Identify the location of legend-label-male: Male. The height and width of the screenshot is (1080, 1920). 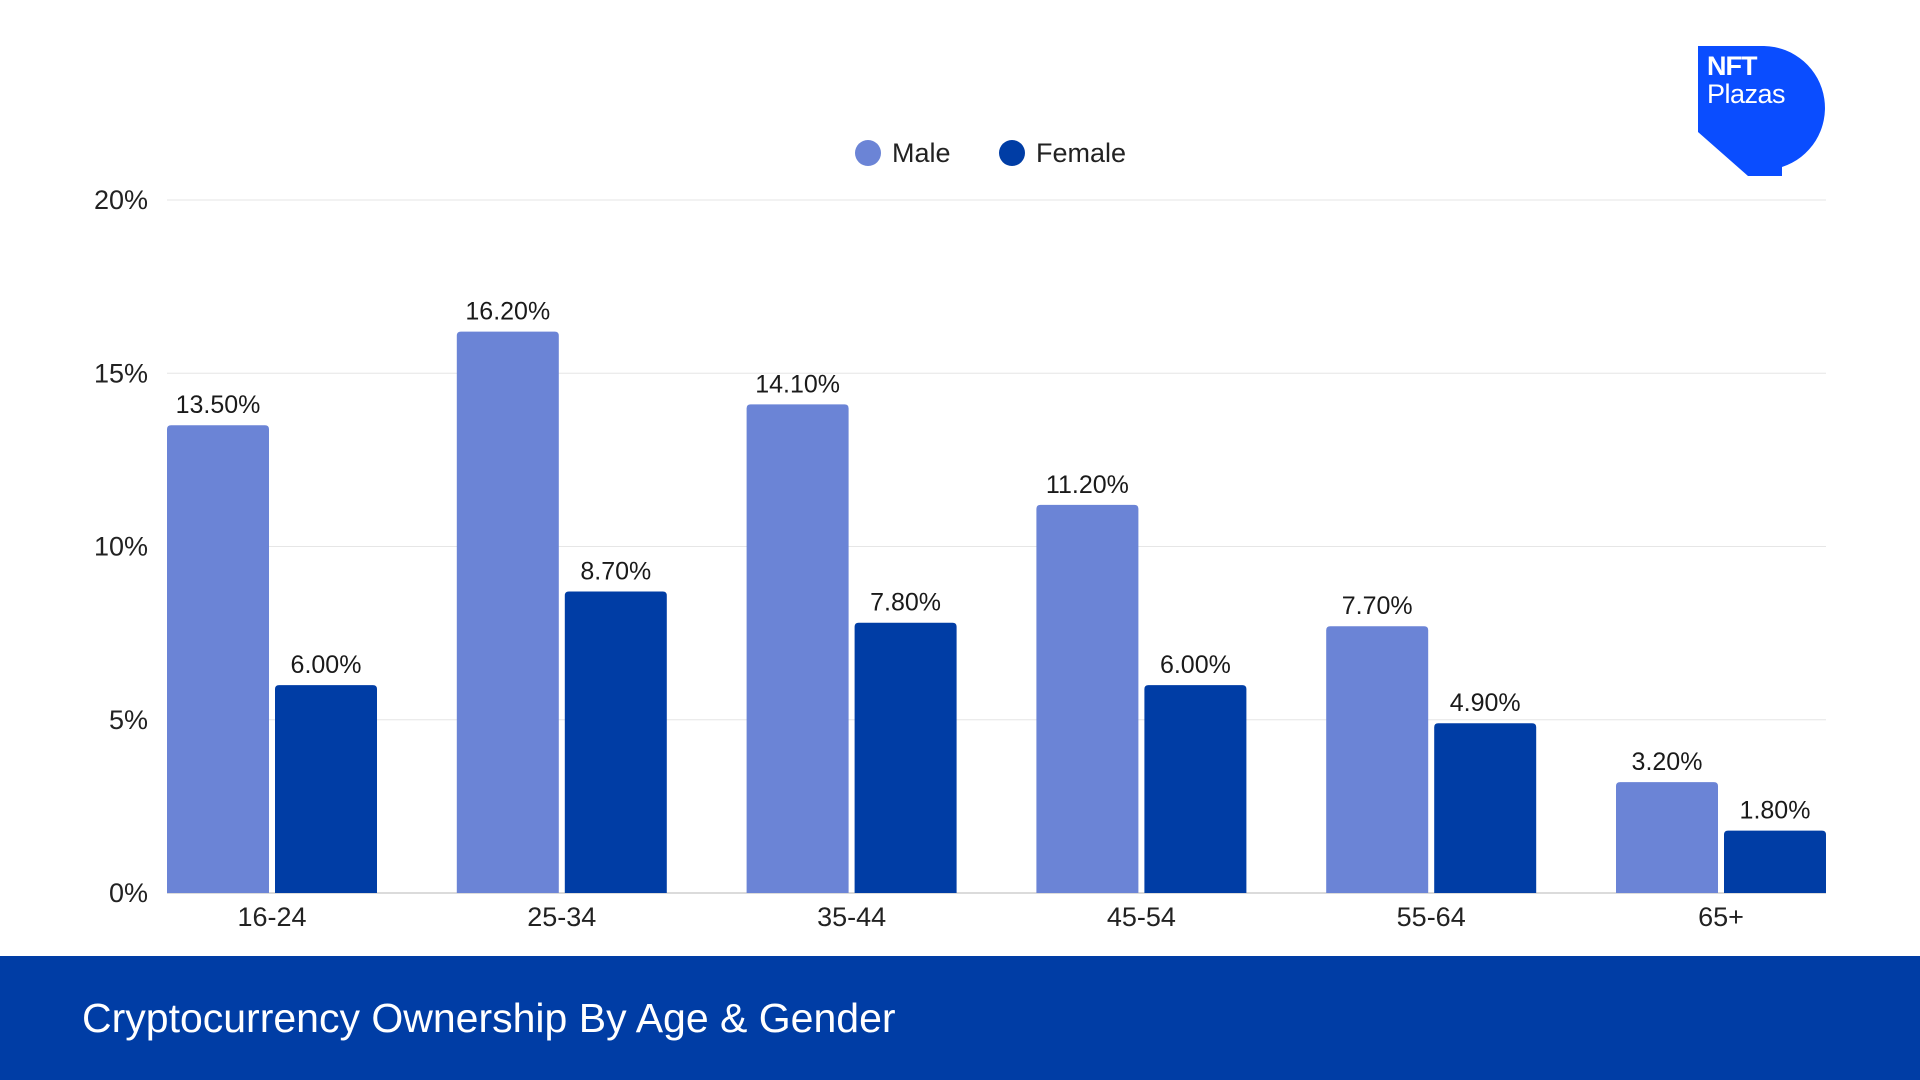
(921, 153).